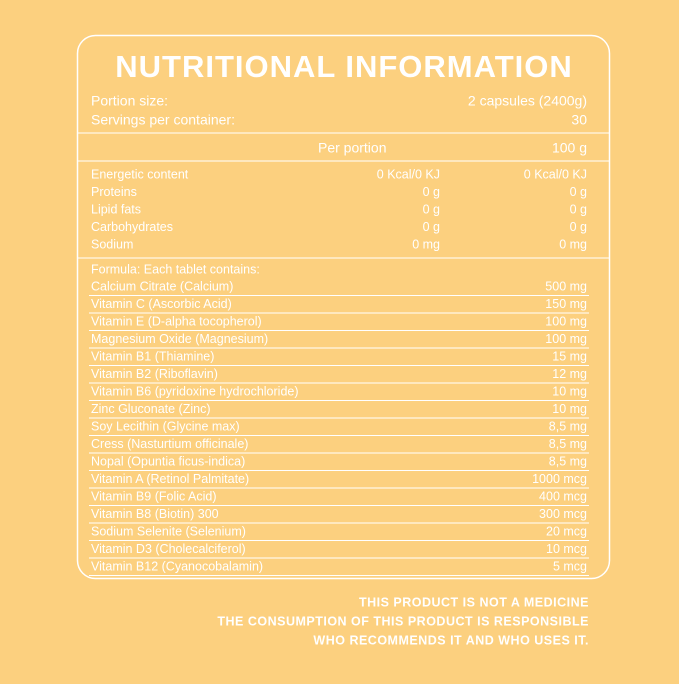 The width and height of the screenshot is (679, 684). What do you see at coordinates (140, 174) in the screenshot?
I see `nutrient-name: Energetic content` at bounding box center [140, 174].